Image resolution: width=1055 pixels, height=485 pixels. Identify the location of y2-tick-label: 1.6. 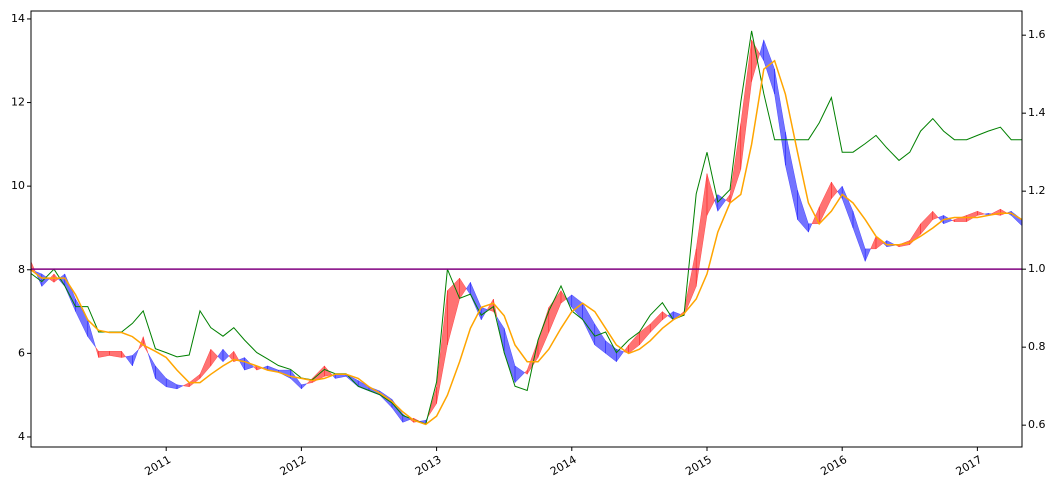
(1037, 34).